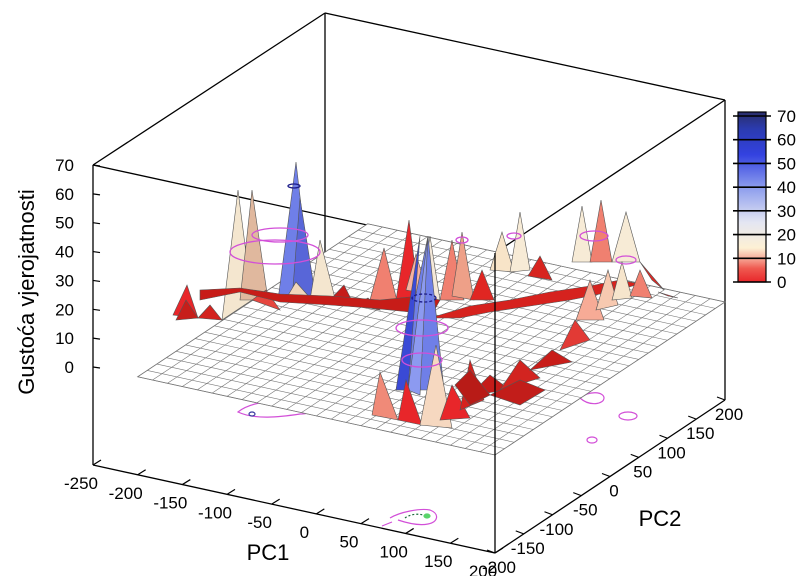 The height and width of the screenshot is (576, 807). Describe the element at coordinates (729, 414) in the screenshot. I see `y-tick-label: 200` at that location.